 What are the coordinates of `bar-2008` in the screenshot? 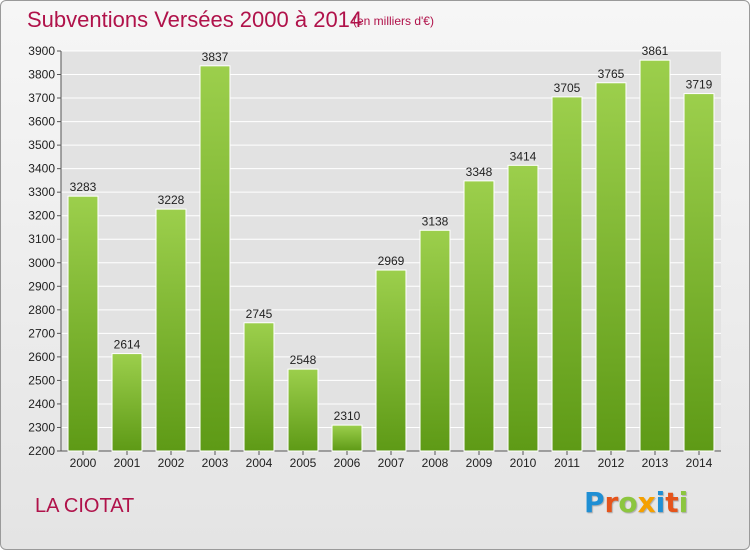 It's located at (435, 340).